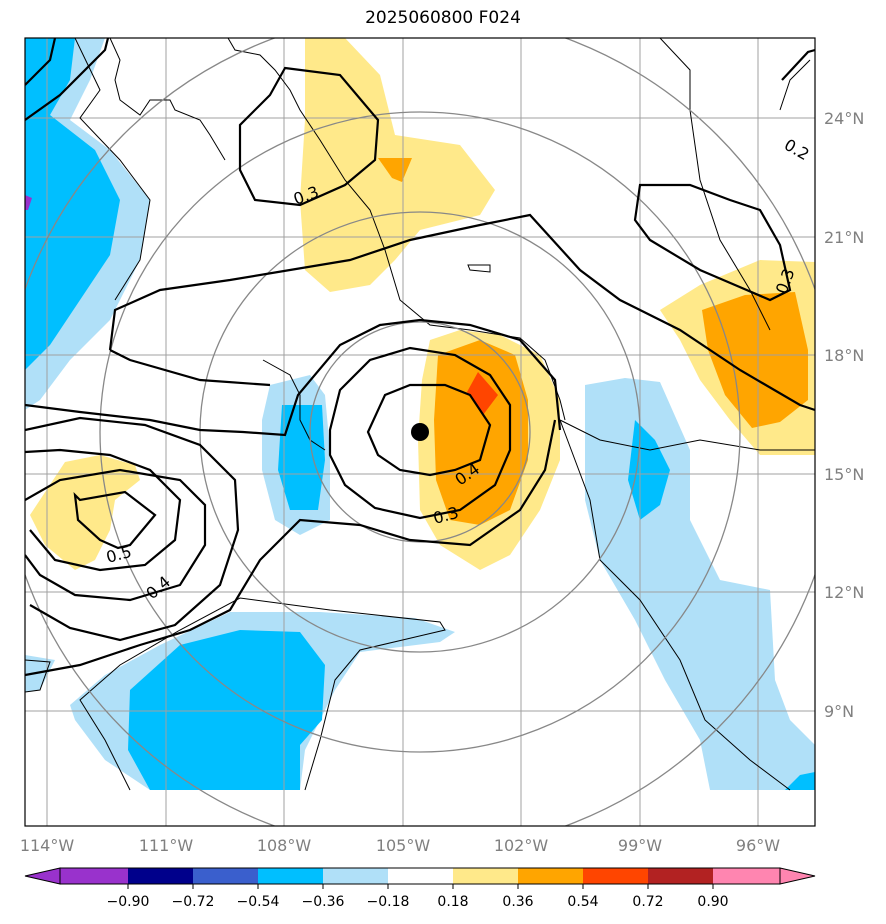  Describe the element at coordinates (647, 902) in the screenshot. I see `colorbar-tick-label: 0.72` at that location.